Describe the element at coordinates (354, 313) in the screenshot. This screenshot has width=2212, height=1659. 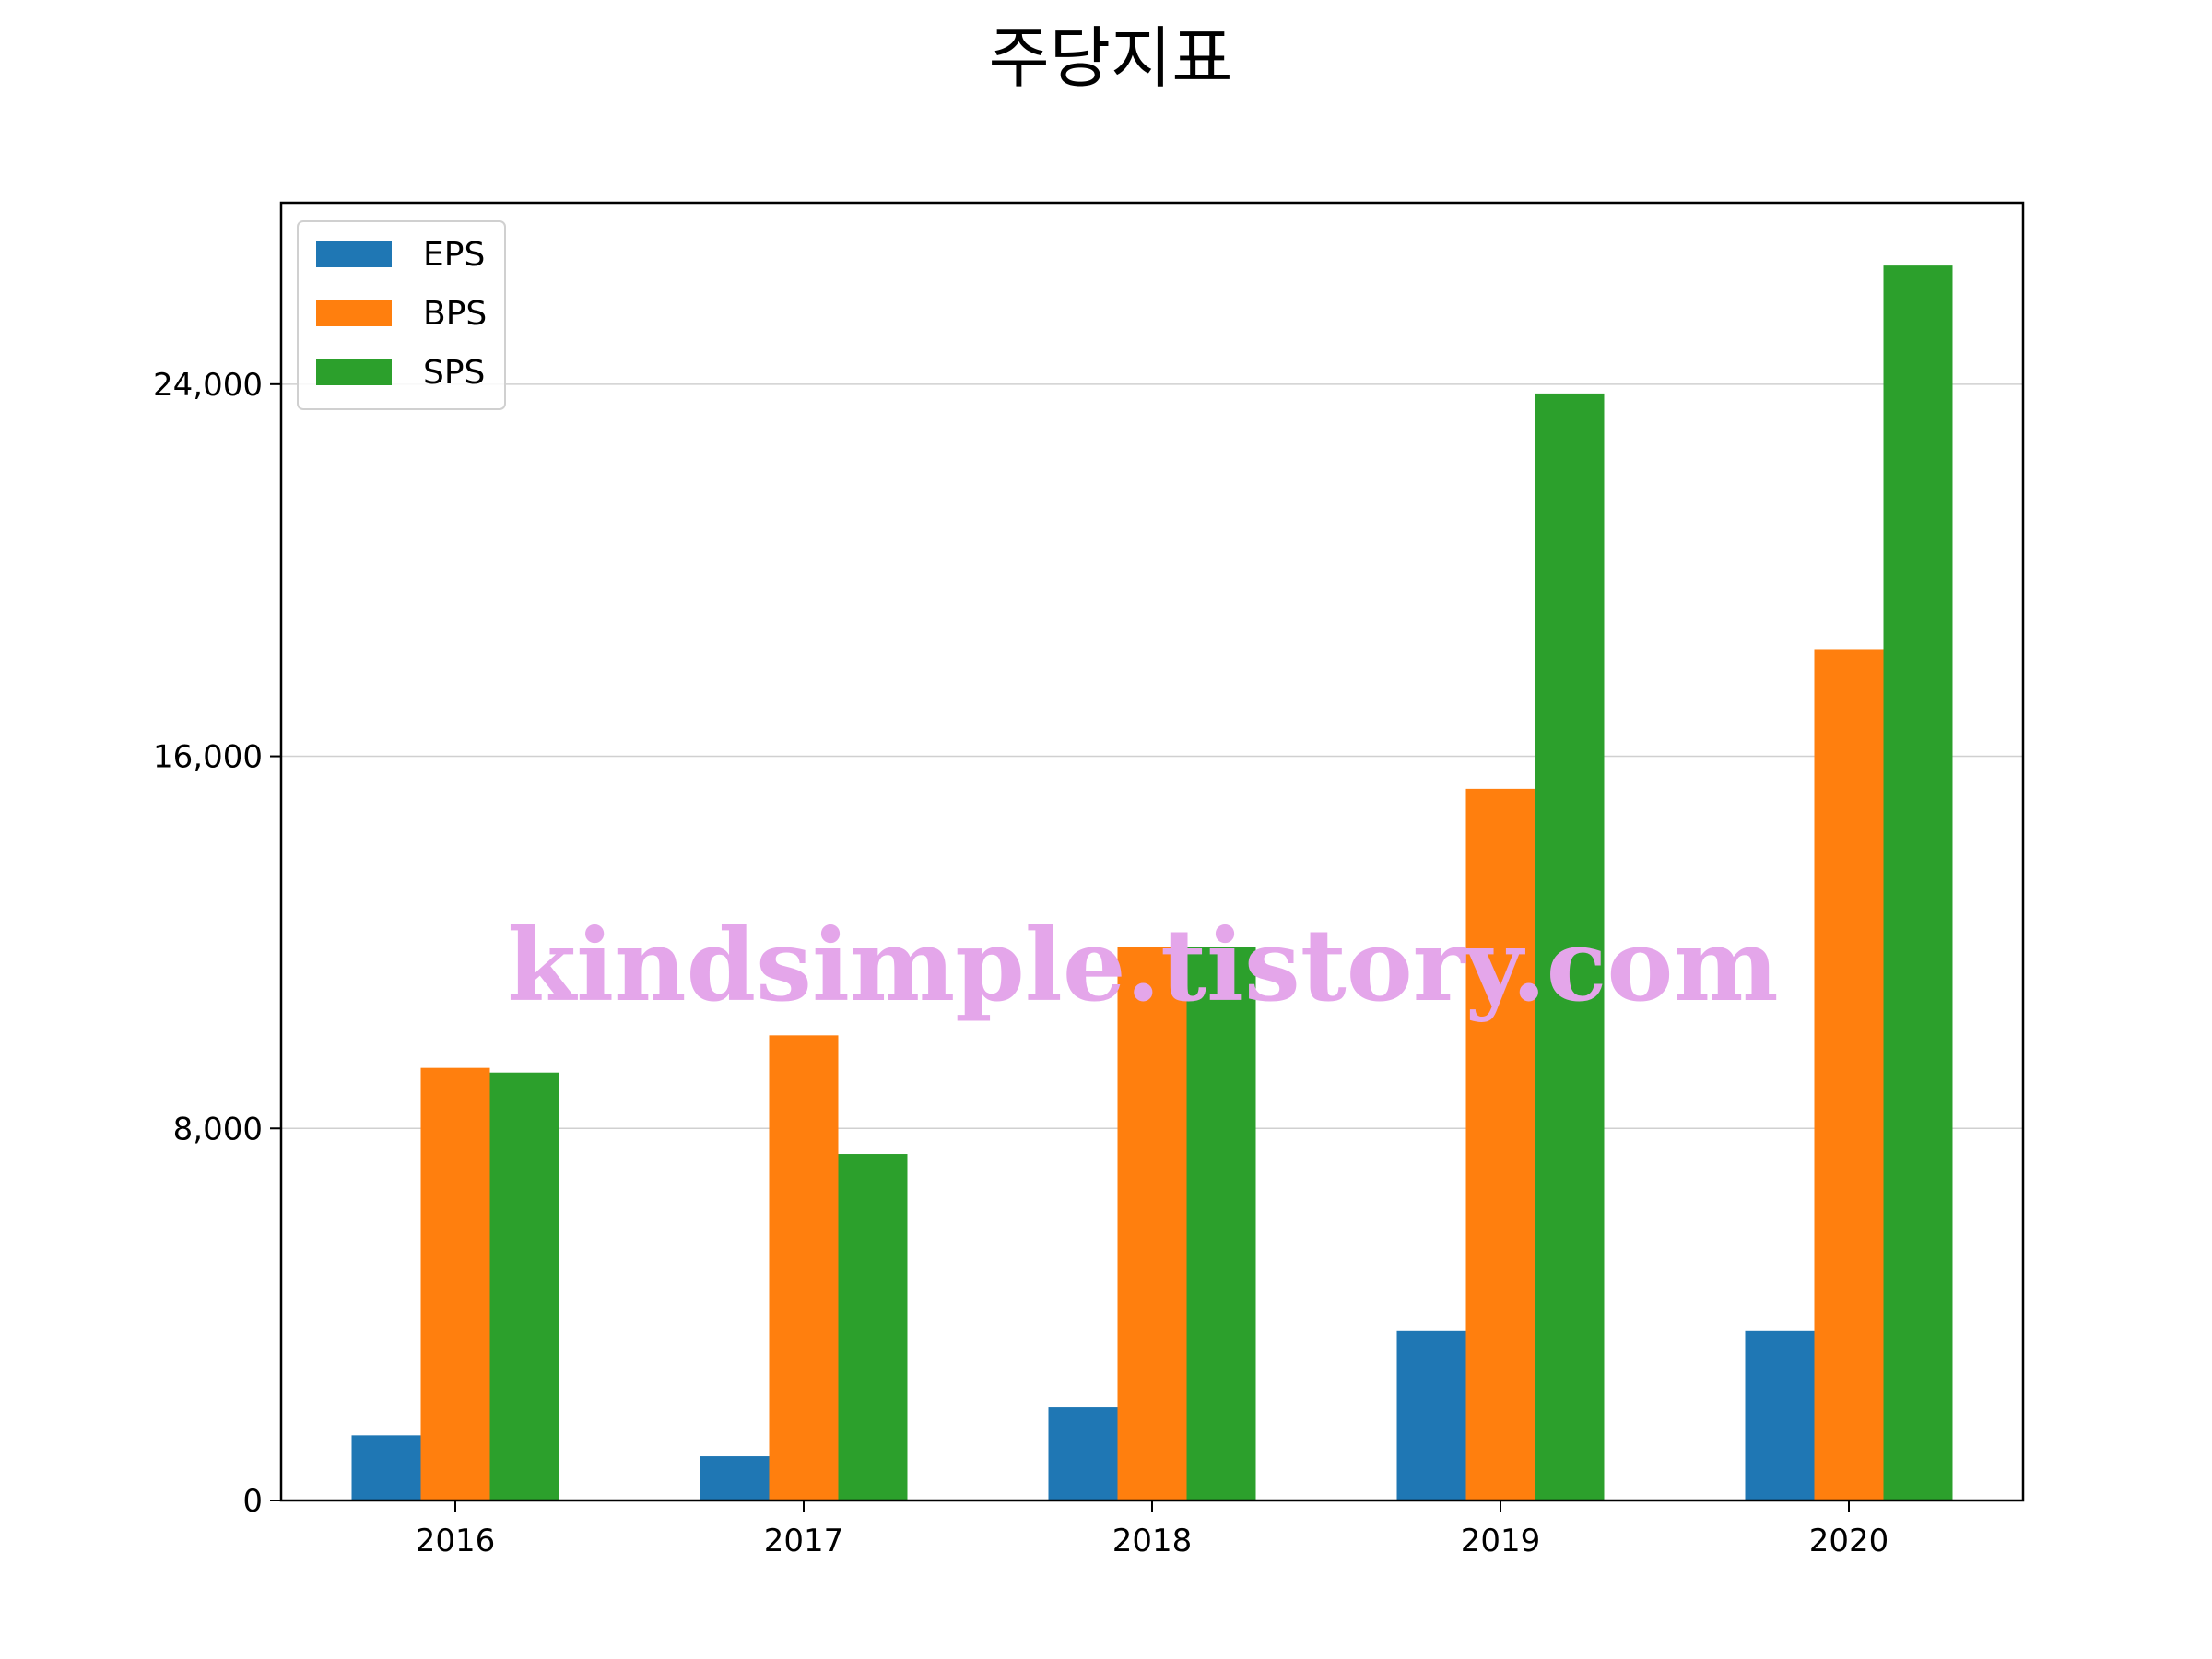
I see `legend-swatch-bps` at that location.